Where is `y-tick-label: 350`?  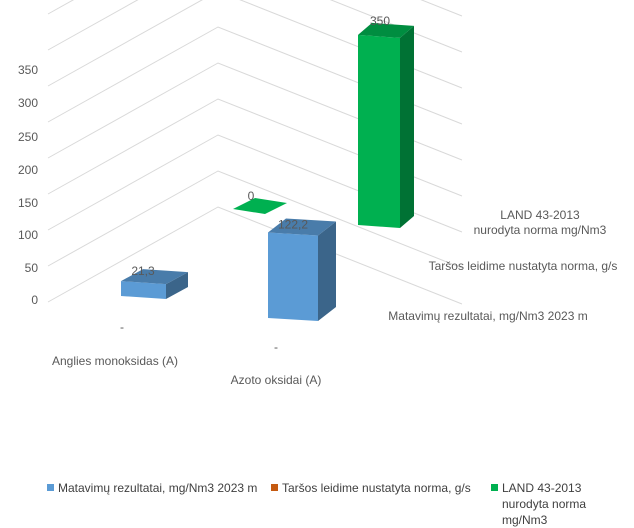
y-tick-label: 350 is located at coordinates (28, 70).